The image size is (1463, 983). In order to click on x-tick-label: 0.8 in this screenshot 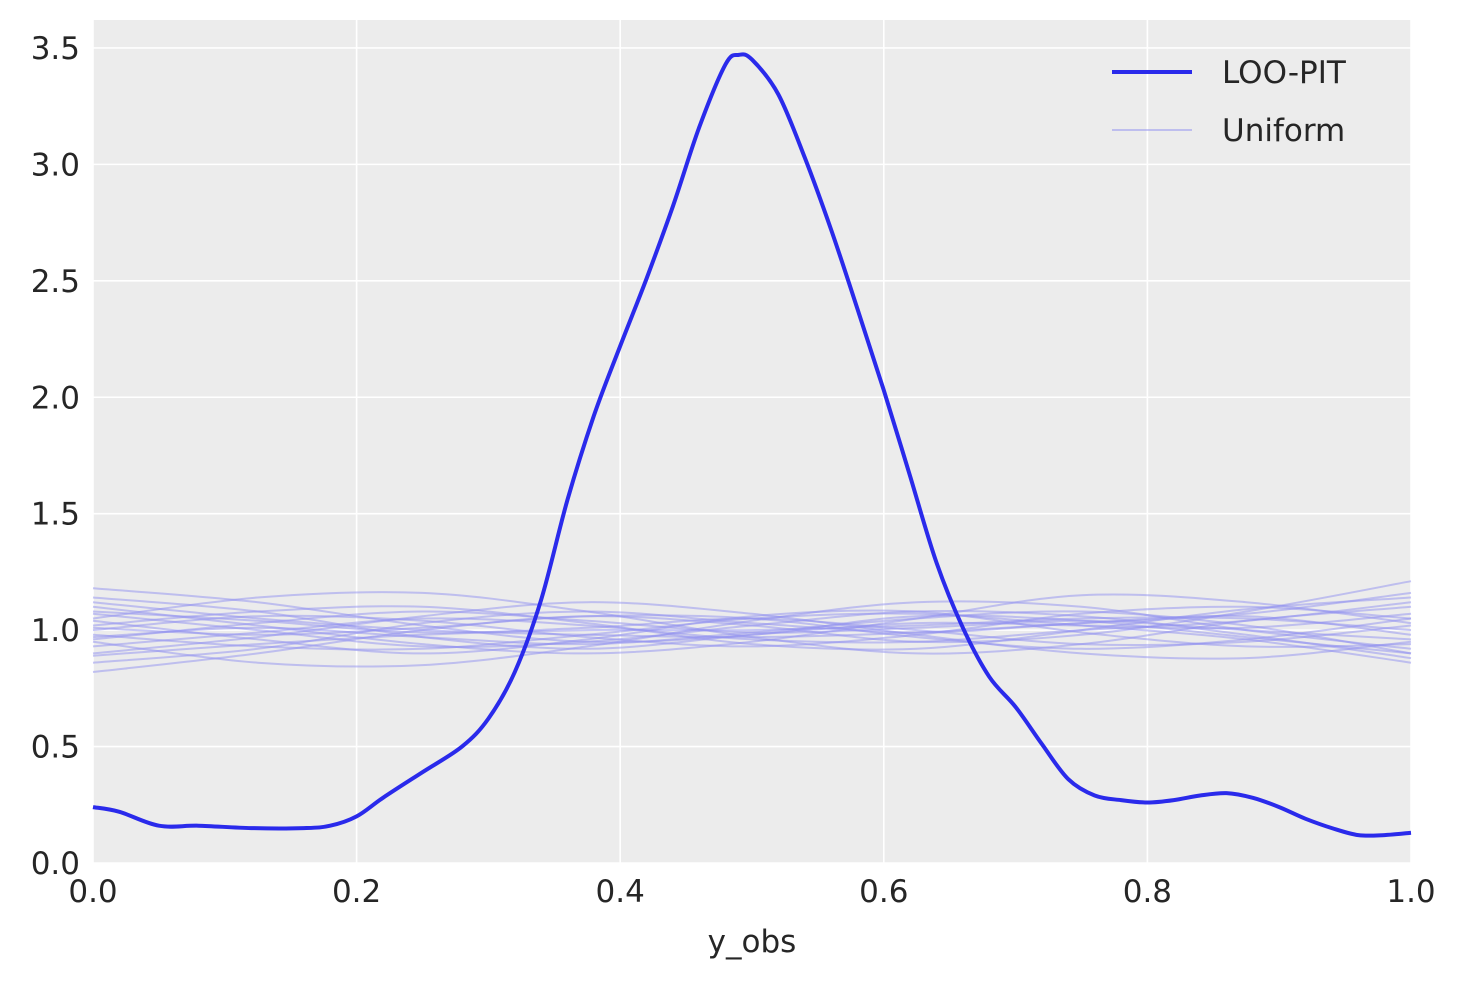, I will do `click(1147, 892)`.